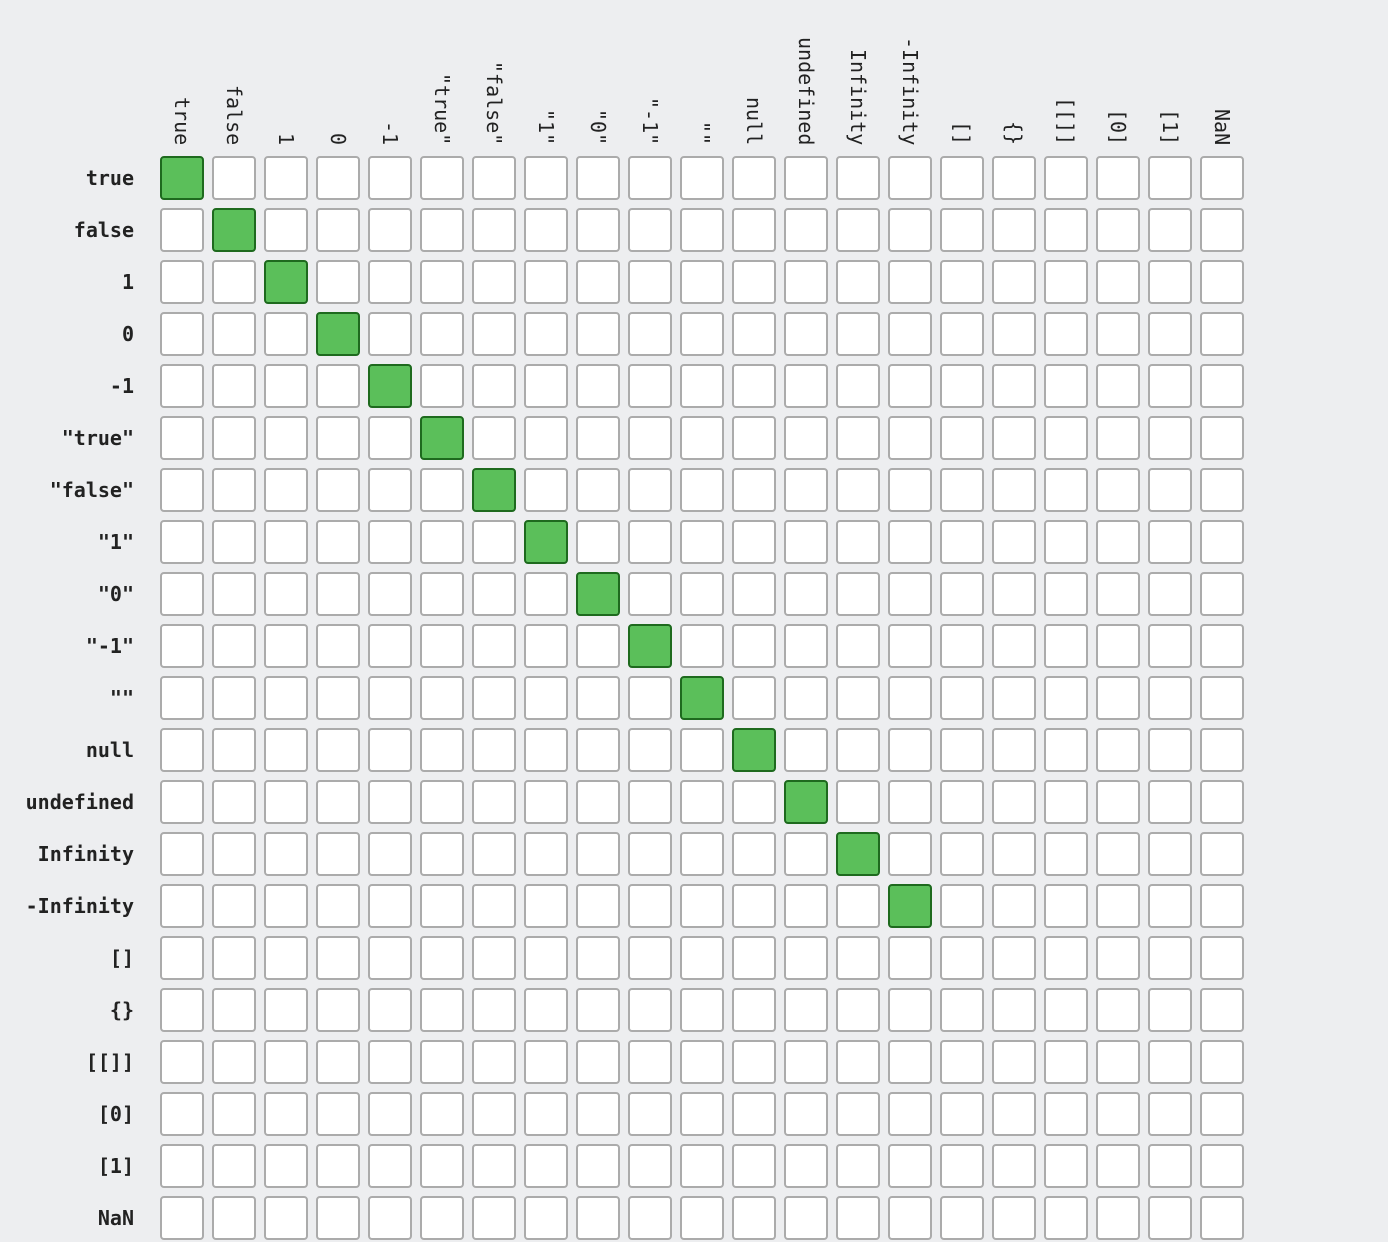  I want to click on column-label: [[]], so click(1066, 120).